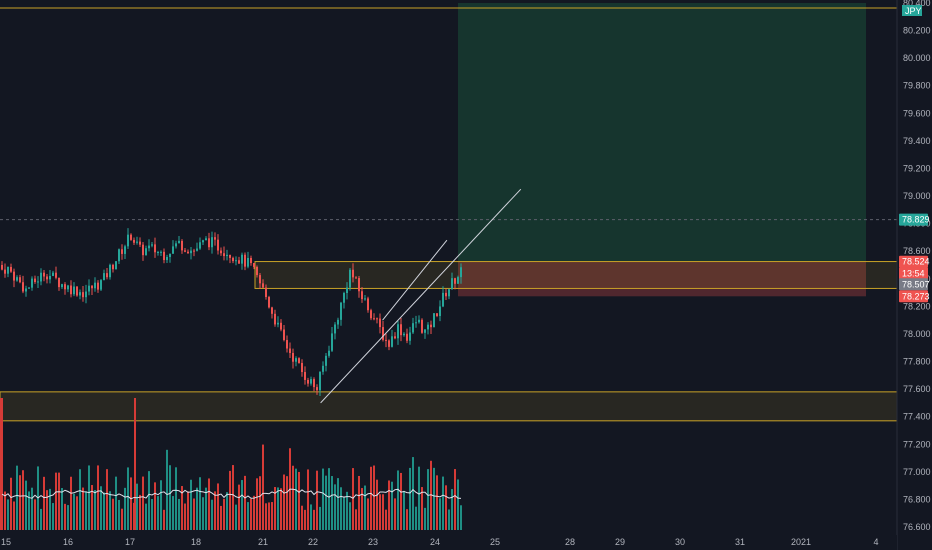 The width and height of the screenshot is (932, 550). What do you see at coordinates (620, 542) in the screenshot?
I see `x-tick-label: 29` at bounding box center [620, 542].